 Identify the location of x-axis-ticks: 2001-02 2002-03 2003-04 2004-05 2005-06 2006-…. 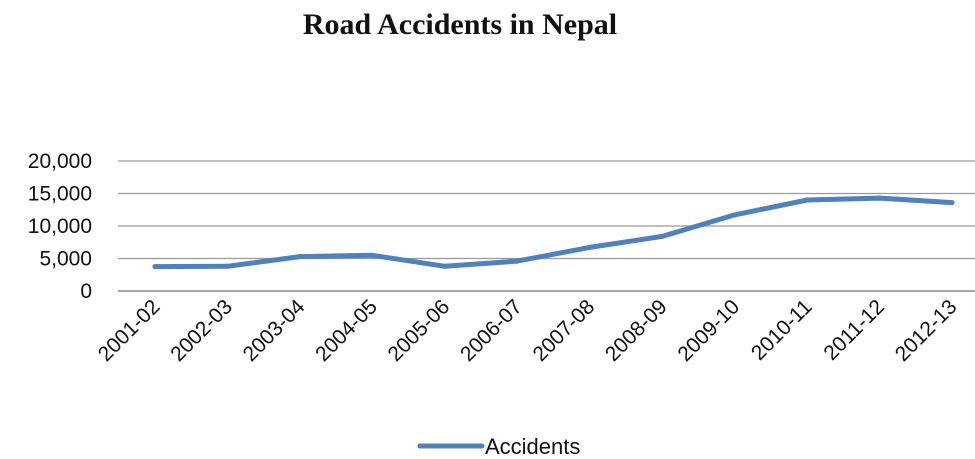
(528, 330).